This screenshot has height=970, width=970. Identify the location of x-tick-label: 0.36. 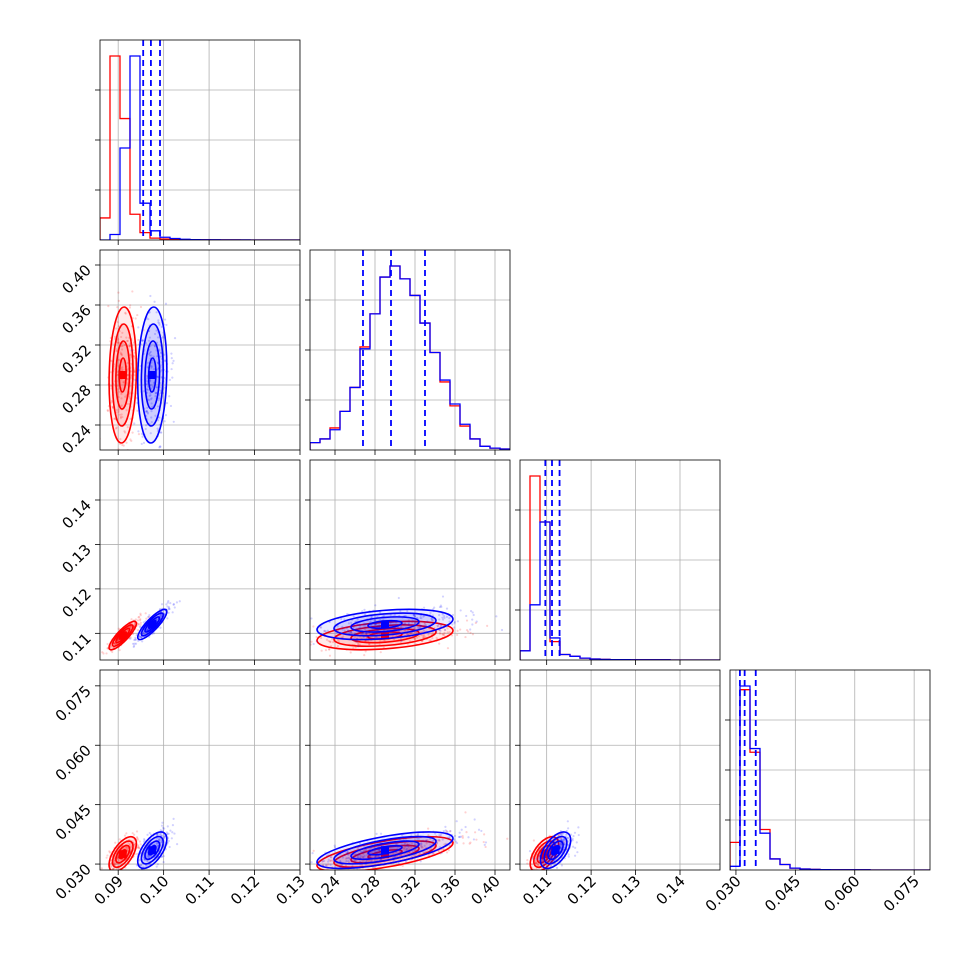
(445, 890).